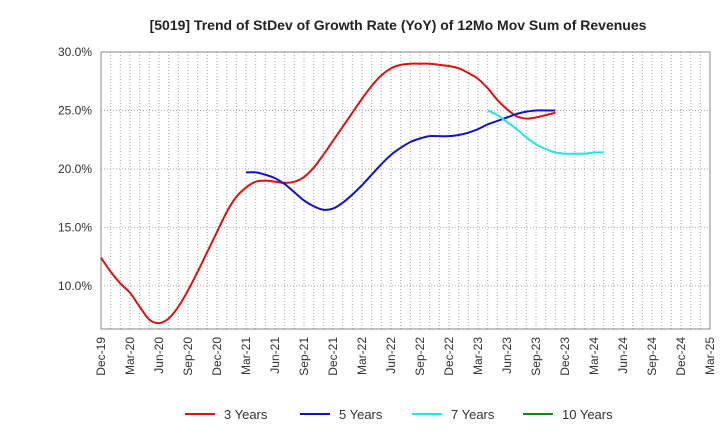 The image size is (720, 440). What do you see at coordinates (652, 356) in the screenshot?
I see `x-tick-label: Sep-24` at bounding box center [652, 356].